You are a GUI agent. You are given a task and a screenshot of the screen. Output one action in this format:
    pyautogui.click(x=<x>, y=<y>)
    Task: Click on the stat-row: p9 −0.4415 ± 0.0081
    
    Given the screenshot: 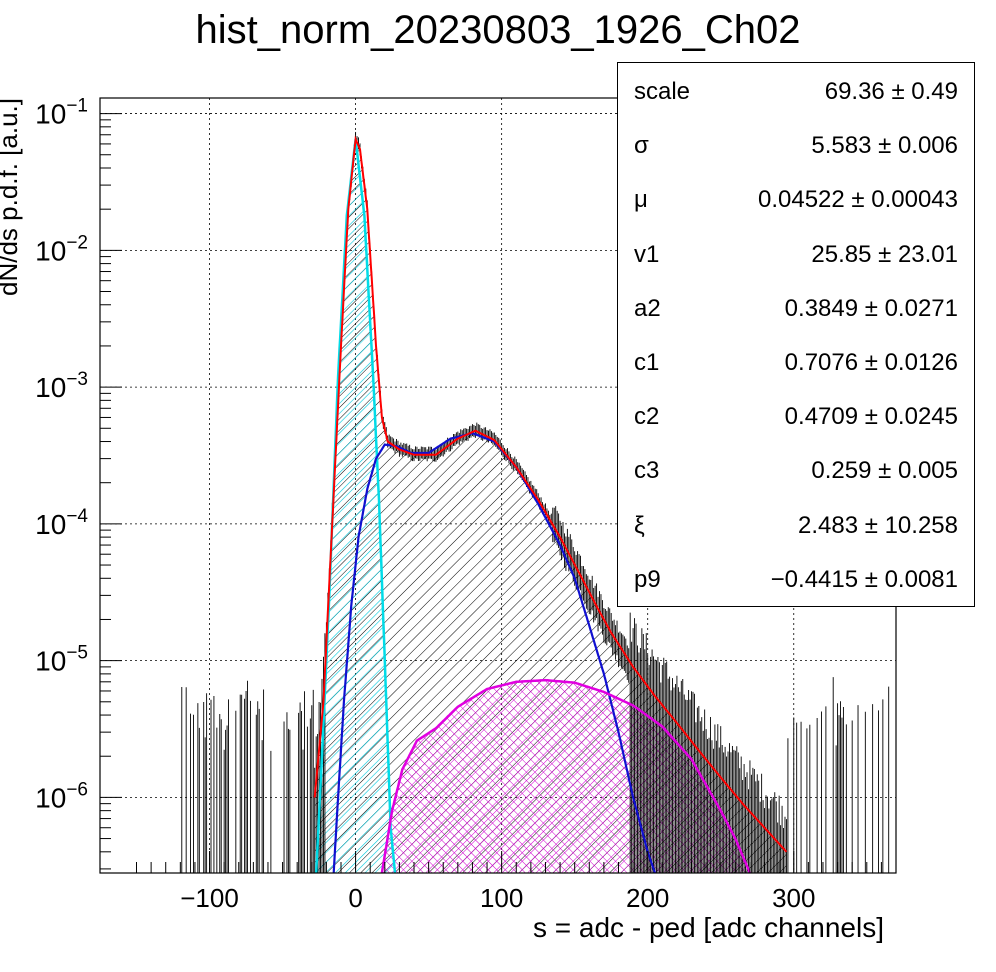 What is the action you would take?
    pyautogui.click(x=796, y=580)
    